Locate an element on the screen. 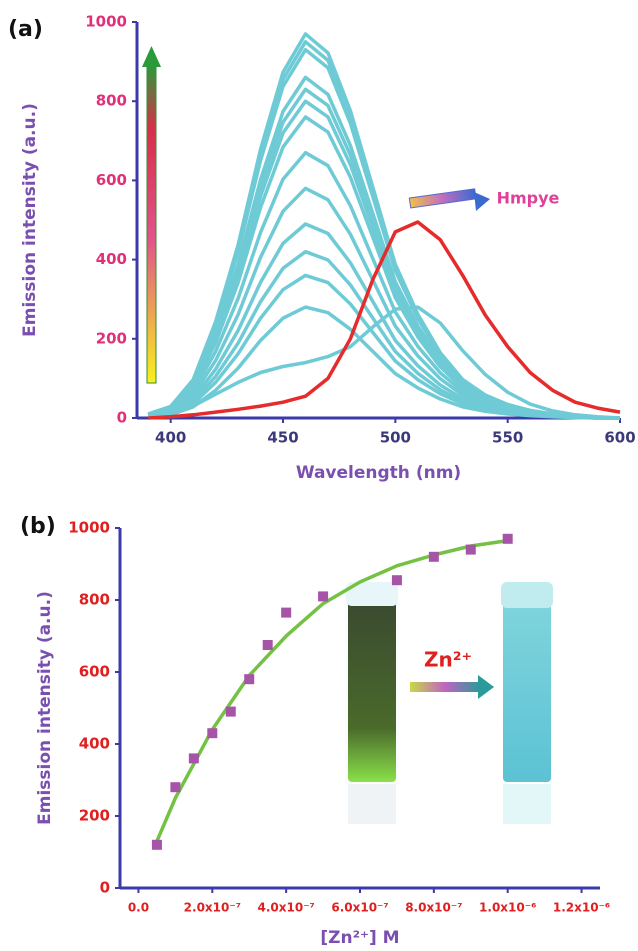 This screenshot has height=951, width=638. x-tick-label: 2.0x10⁻⁷ is located at coordinates (212, 908).